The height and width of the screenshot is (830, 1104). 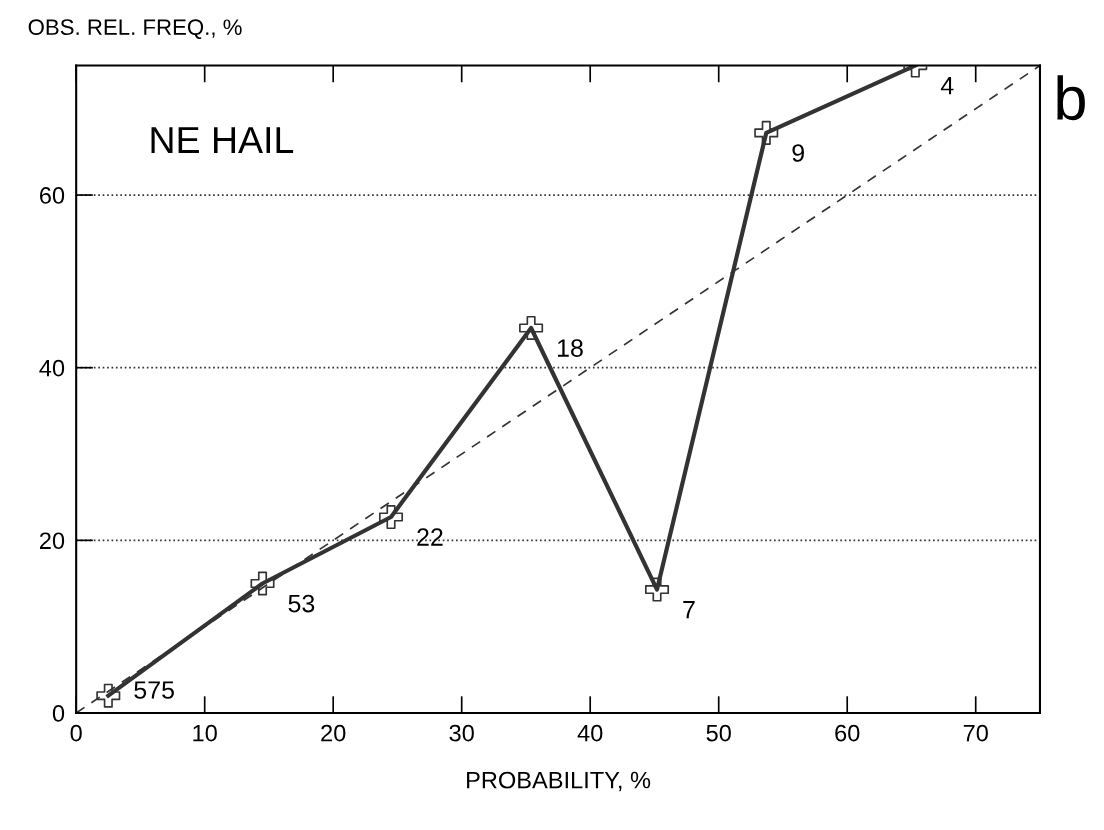 I want to click on y-tick-label: 40, so click(x=52, y=368).